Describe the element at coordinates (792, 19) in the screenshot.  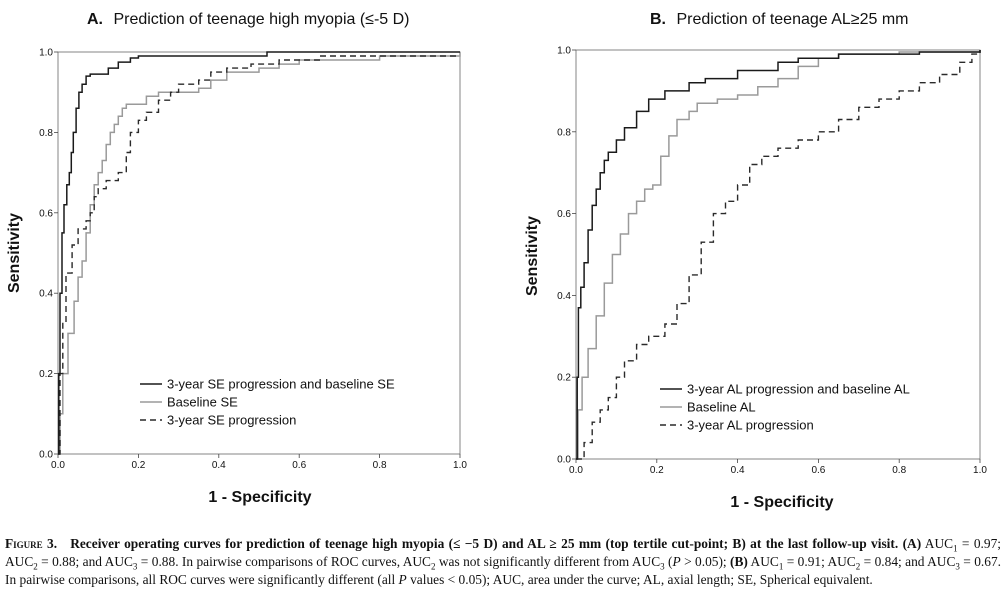
I see `panel-b-title-text: Prediction of teenage AL≥25 mm` at that location.